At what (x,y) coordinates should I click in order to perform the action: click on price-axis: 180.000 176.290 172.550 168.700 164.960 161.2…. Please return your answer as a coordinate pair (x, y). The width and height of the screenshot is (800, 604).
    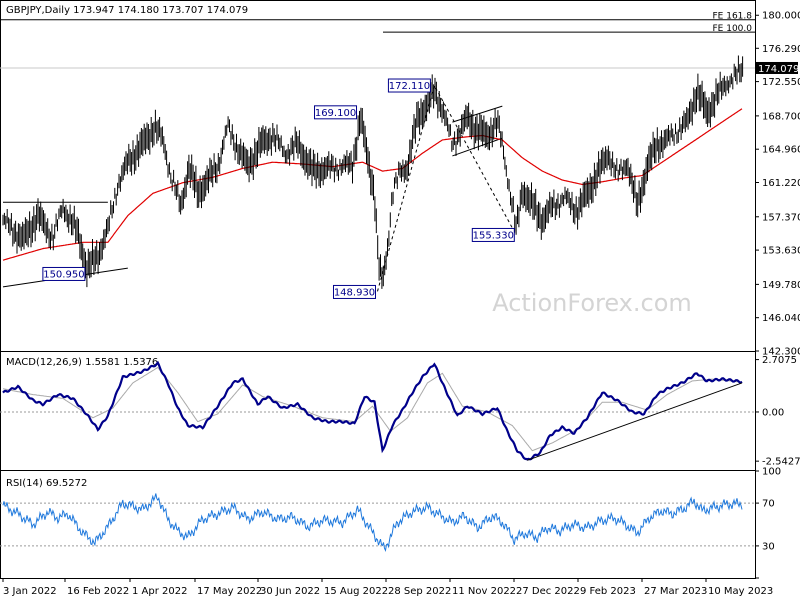
    Looking at the image, I should click on (777, 184).